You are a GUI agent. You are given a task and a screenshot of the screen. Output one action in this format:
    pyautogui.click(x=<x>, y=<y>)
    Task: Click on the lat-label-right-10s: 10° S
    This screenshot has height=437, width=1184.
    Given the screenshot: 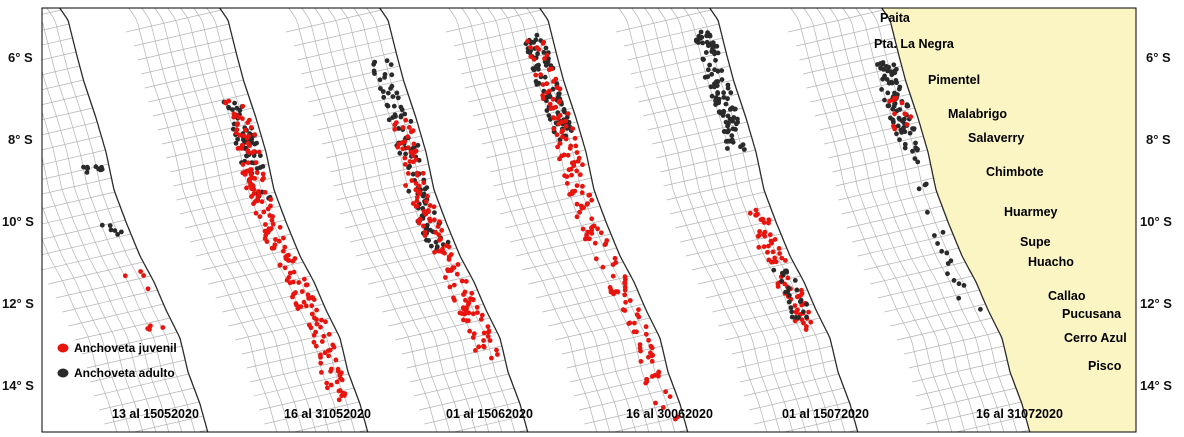 What is the action you would take?
    pyautogui.click(x=1156, y=221)
    